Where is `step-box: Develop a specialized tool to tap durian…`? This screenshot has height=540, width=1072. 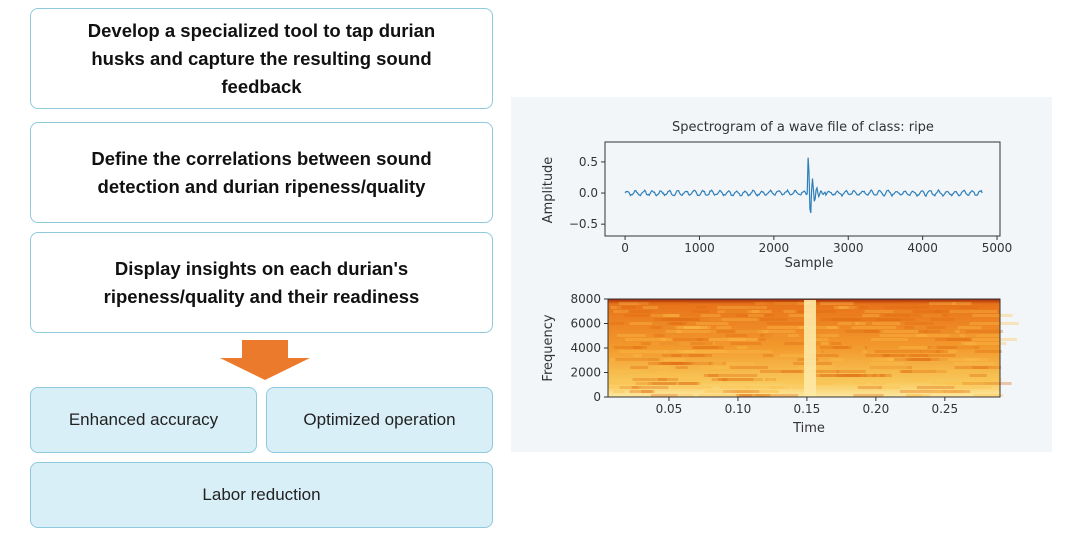
step-box: Develop a specialized tool to tap durian… is located at coordinates (261, 58).